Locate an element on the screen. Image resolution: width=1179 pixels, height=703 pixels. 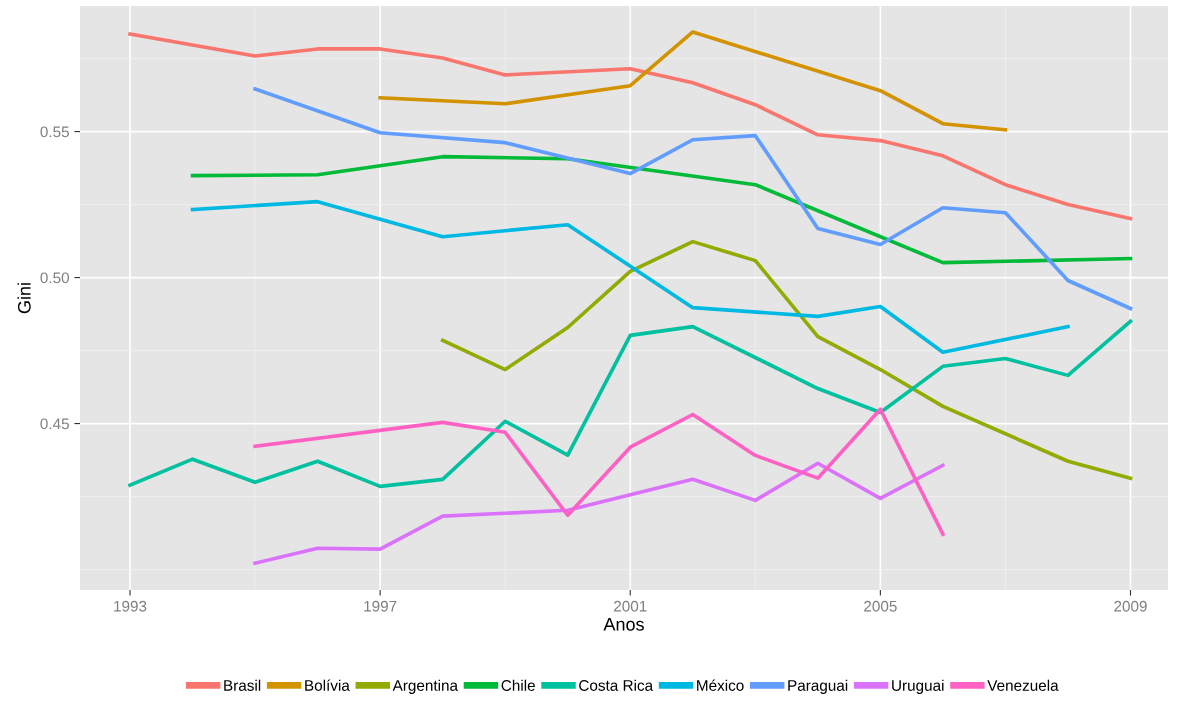
legend-label: Costa Rica is located at coordinates (616, 685).